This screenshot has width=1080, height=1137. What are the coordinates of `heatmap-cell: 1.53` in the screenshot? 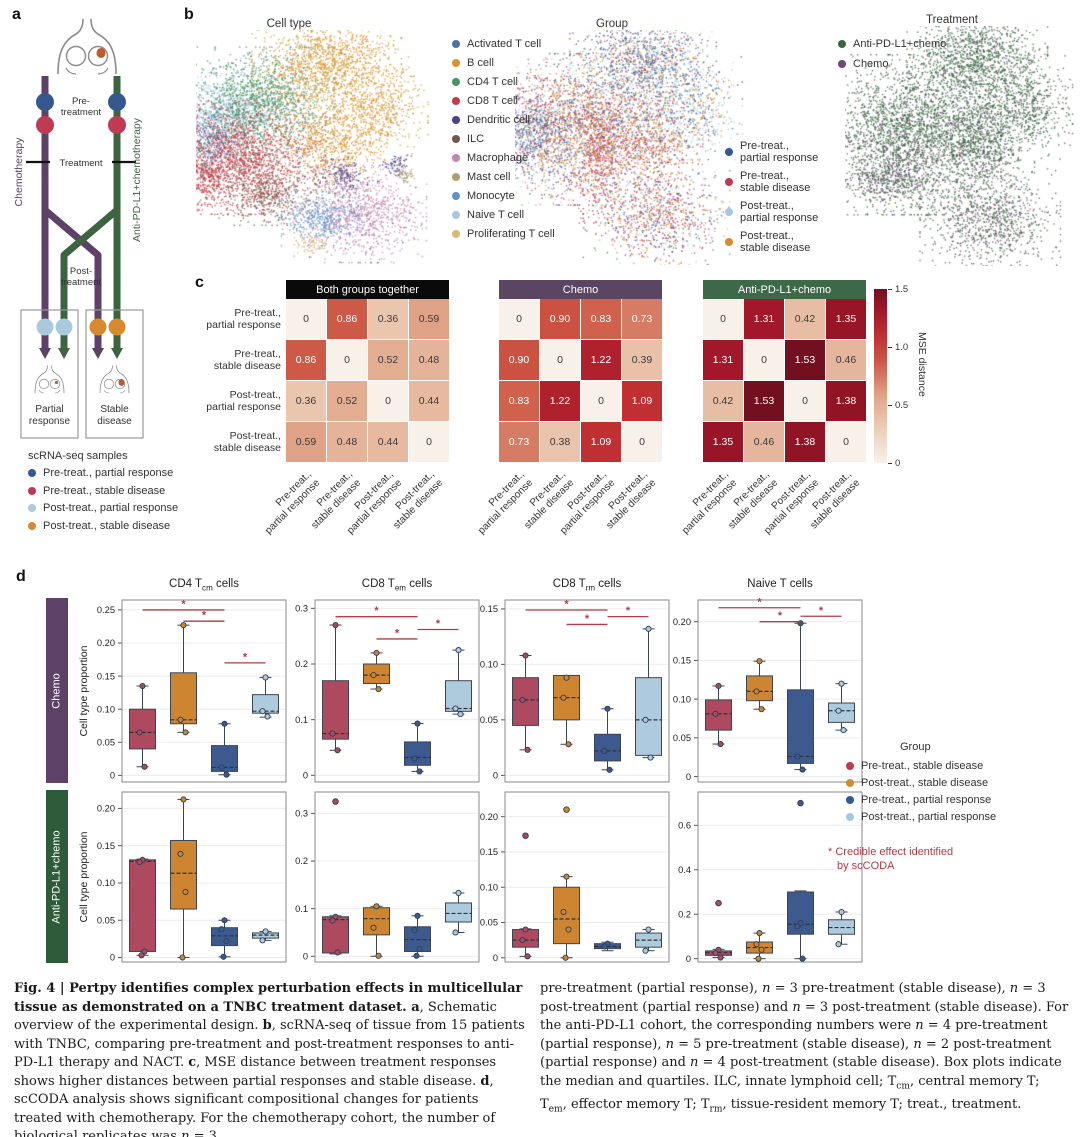 It's located at (805, 360).